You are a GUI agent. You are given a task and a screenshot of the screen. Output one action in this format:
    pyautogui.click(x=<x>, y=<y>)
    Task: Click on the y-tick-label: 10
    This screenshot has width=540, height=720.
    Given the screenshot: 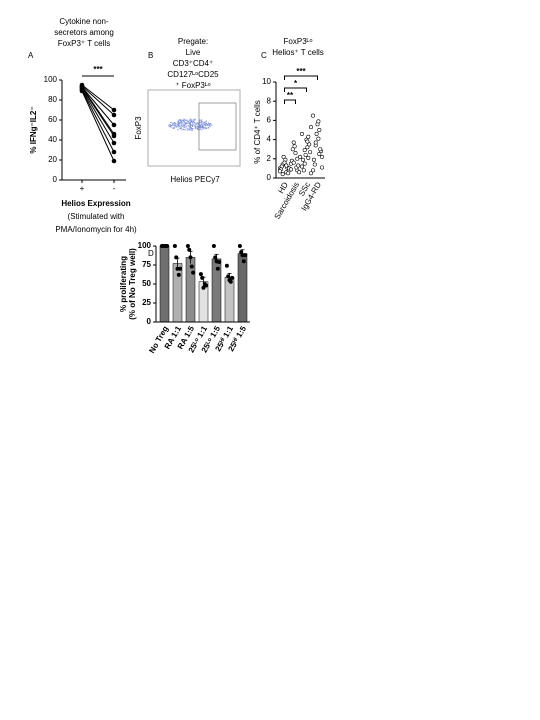 What is the action you would take?
    pyautogui.click(x=266, y=81)
    